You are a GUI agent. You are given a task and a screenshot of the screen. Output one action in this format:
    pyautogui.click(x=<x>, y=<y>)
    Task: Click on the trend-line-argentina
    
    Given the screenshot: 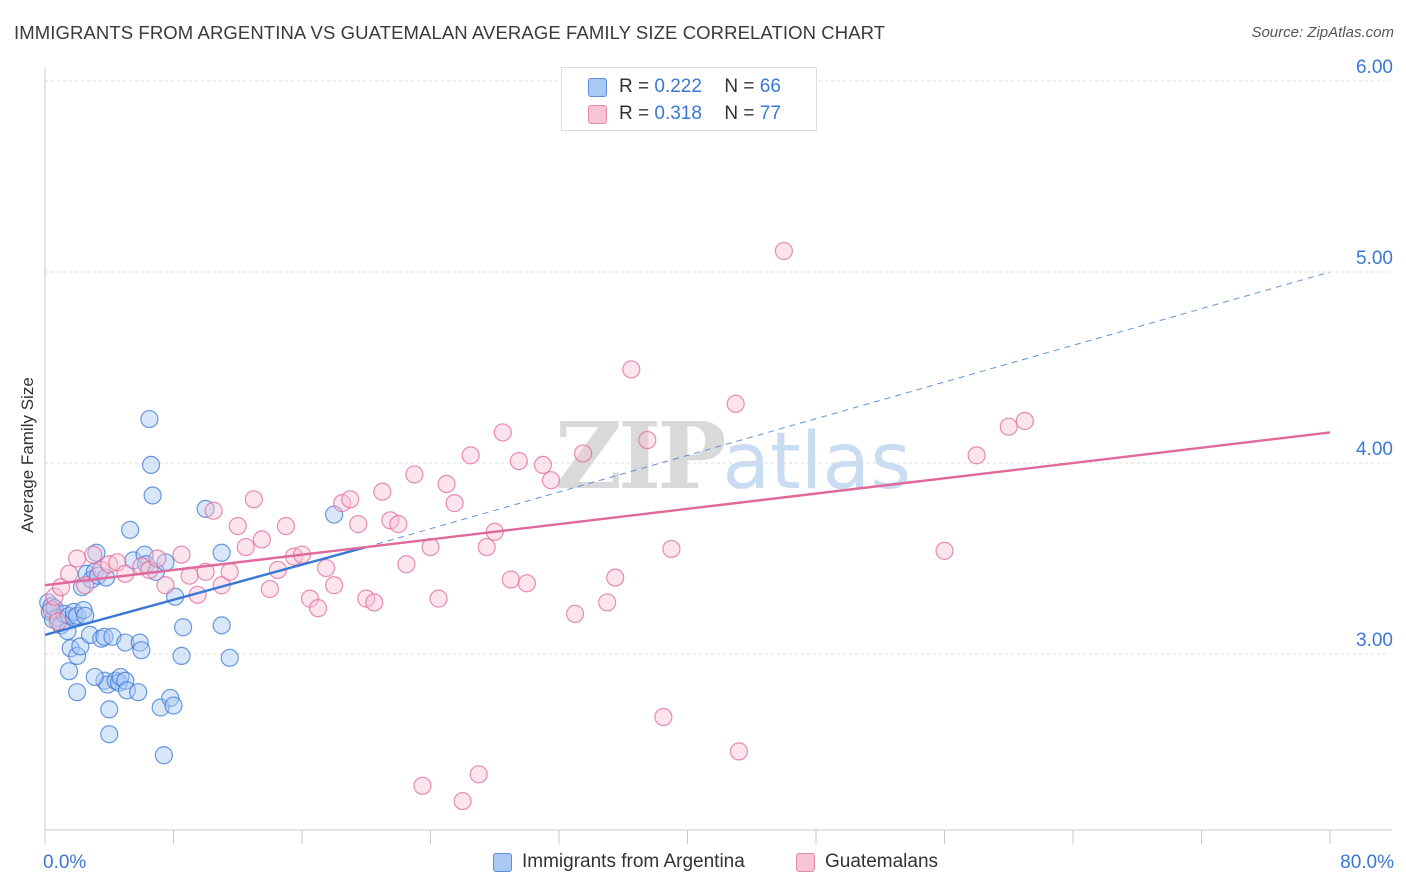 What is the action you would take?
    pyautogui.click(x=205, y=591)
    